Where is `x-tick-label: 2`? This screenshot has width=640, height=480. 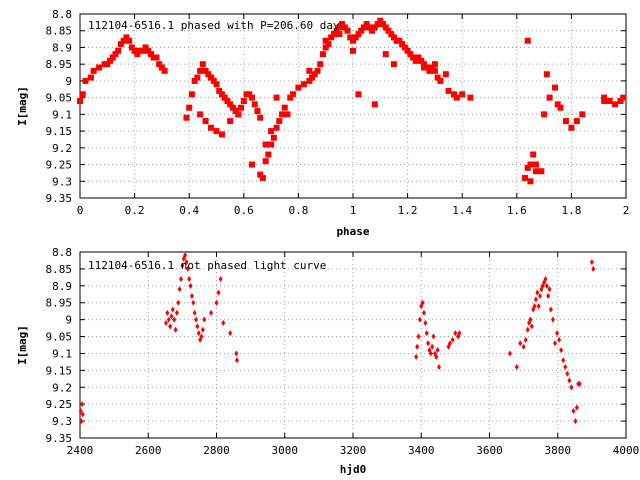
x-tick-label: 2 is located at coordinates (626, 210).